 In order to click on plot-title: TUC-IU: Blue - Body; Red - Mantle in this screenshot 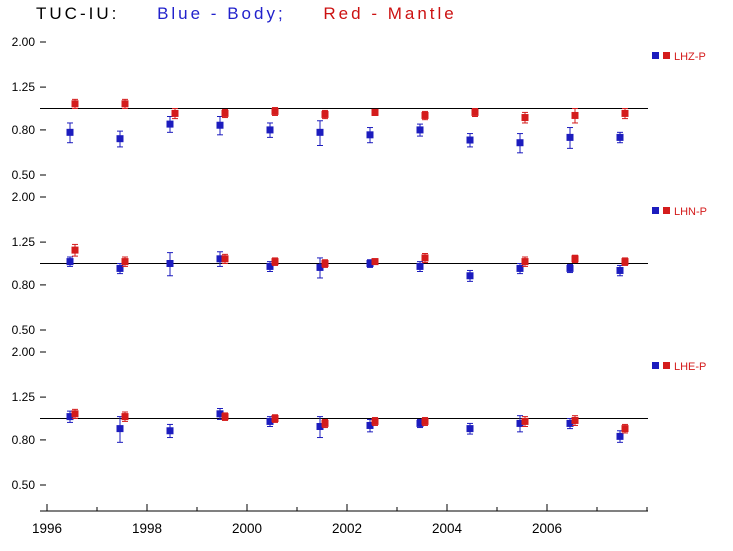, I will do `click(261, 14)`.